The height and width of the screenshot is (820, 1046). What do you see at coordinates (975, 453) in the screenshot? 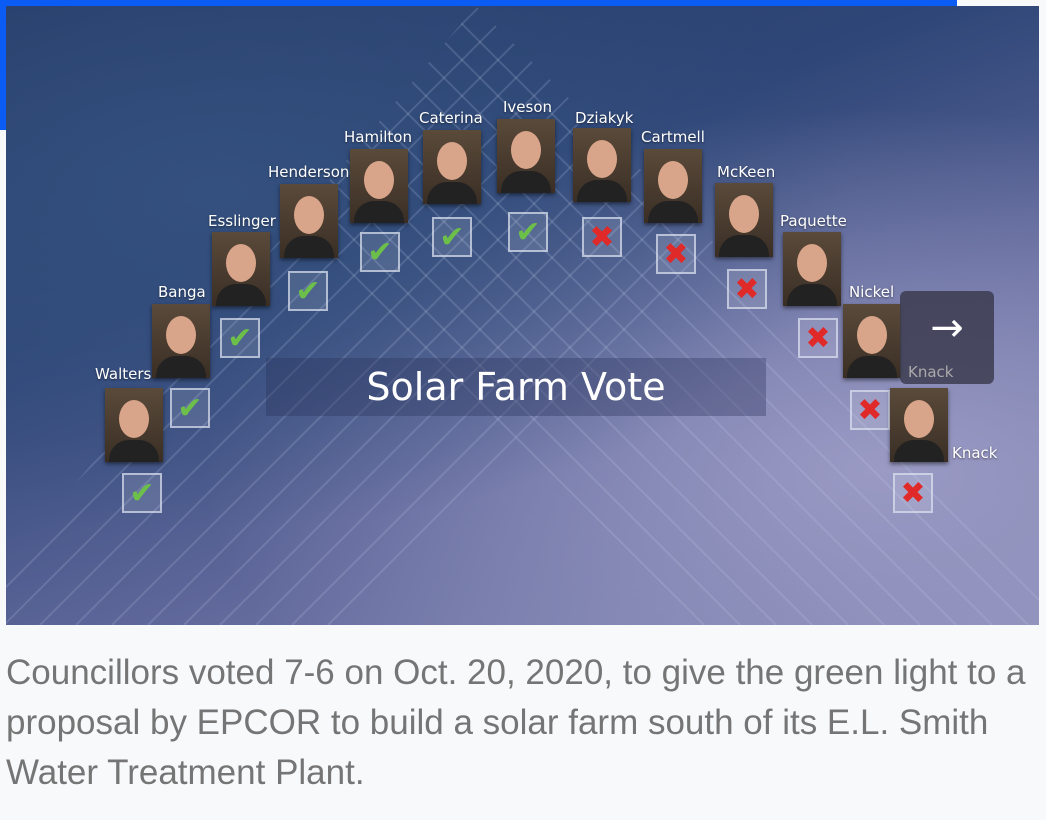
I see `councillor-name: Knack` at bounding box center [975, 453].